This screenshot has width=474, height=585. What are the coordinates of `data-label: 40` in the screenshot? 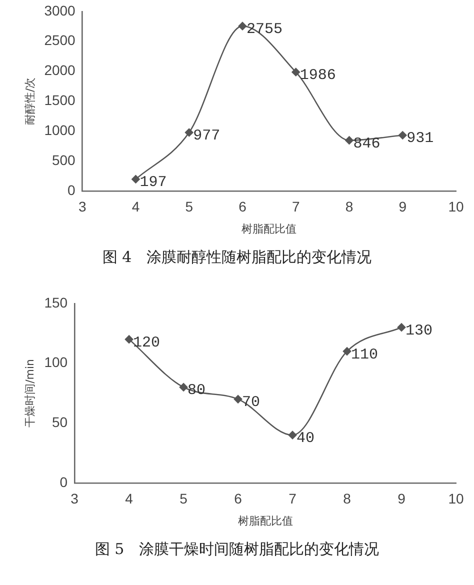 It's located at (305, 439).